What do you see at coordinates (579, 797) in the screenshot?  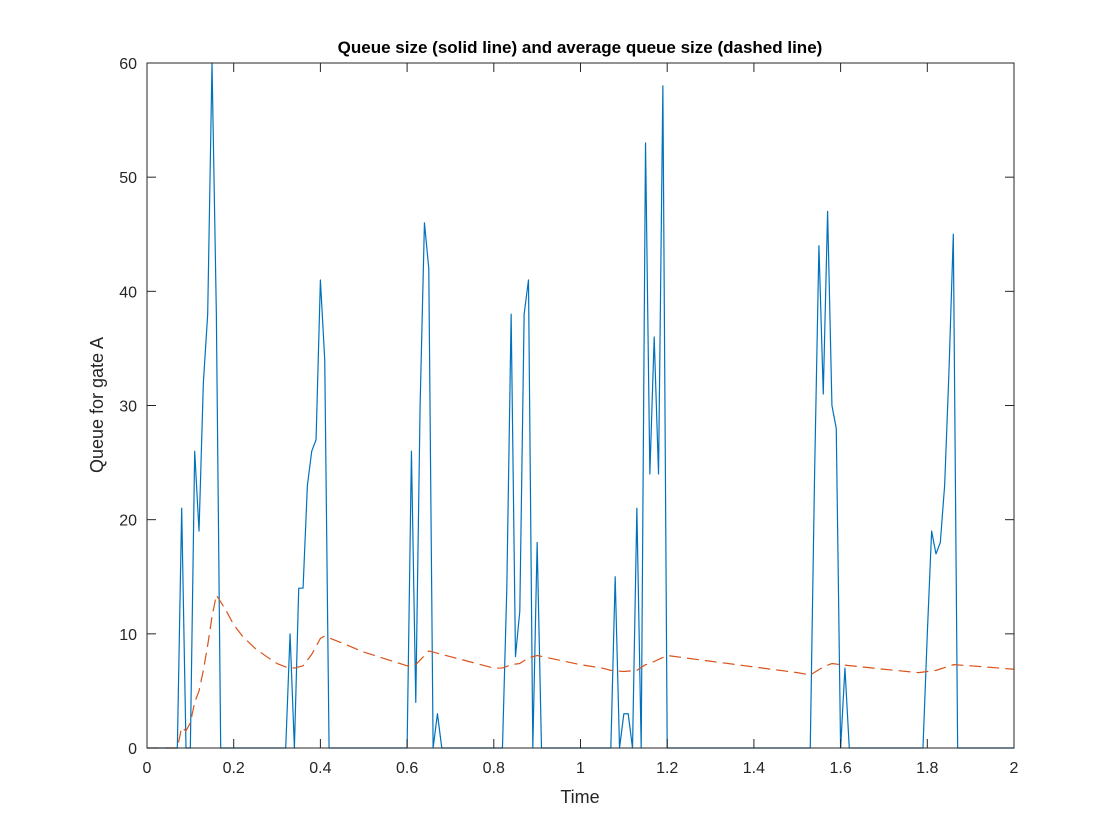 I see `x-axis-label: Time` at bounding box center [579, 797].